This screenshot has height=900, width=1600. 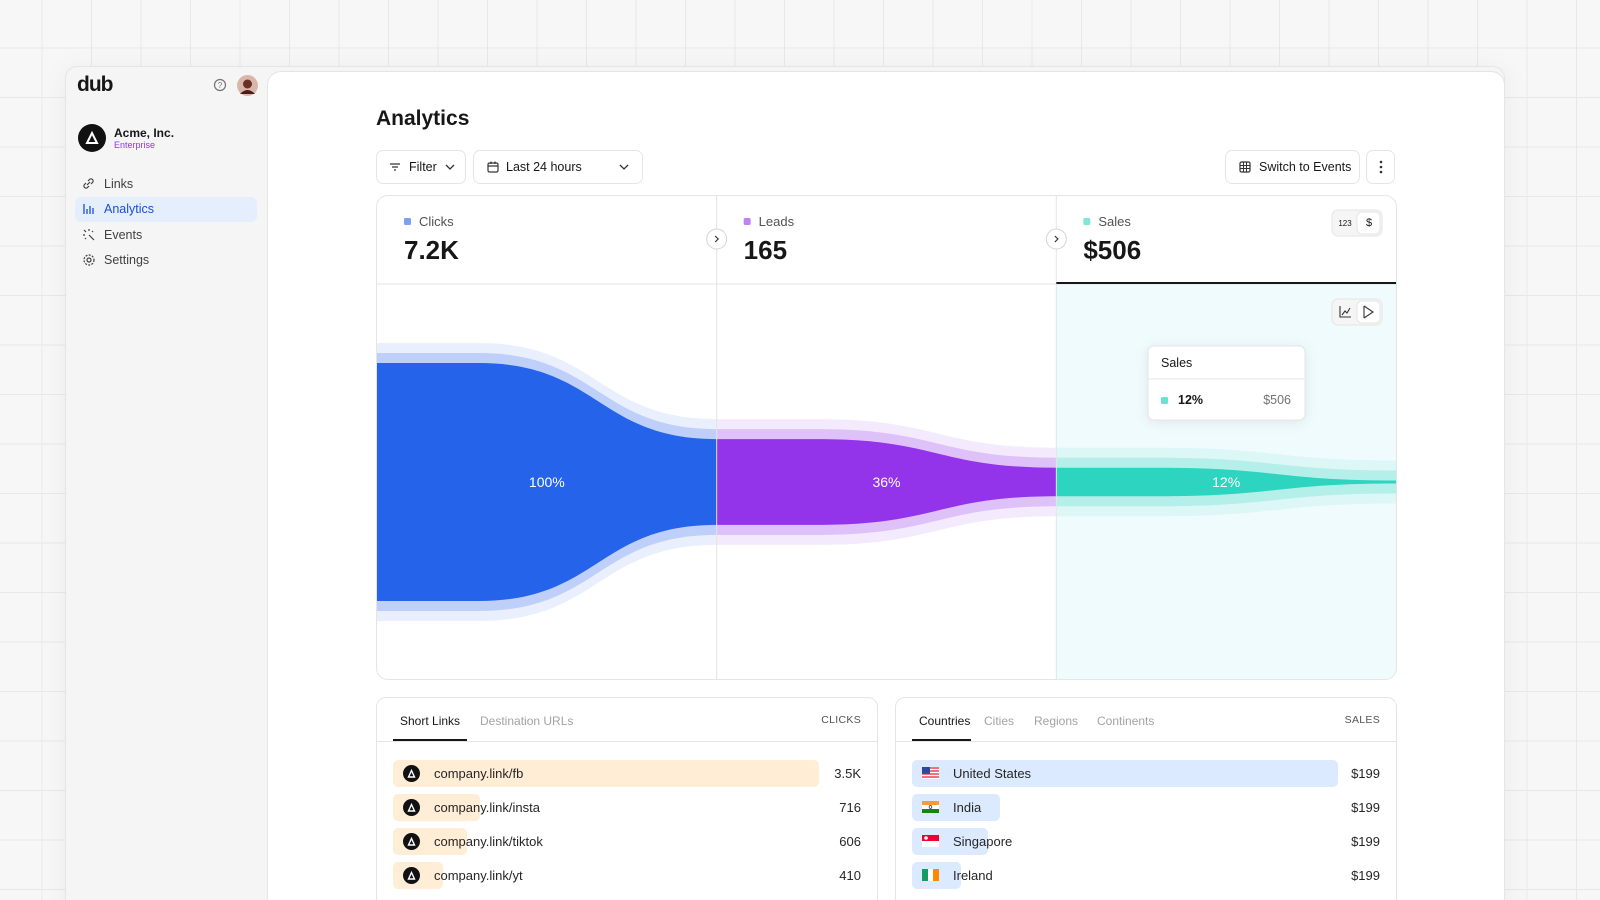 What do you see at coordinates (487, 807) in the screenshot?
I see `row-name: company.link/insta` at bounding box center [487, 807].